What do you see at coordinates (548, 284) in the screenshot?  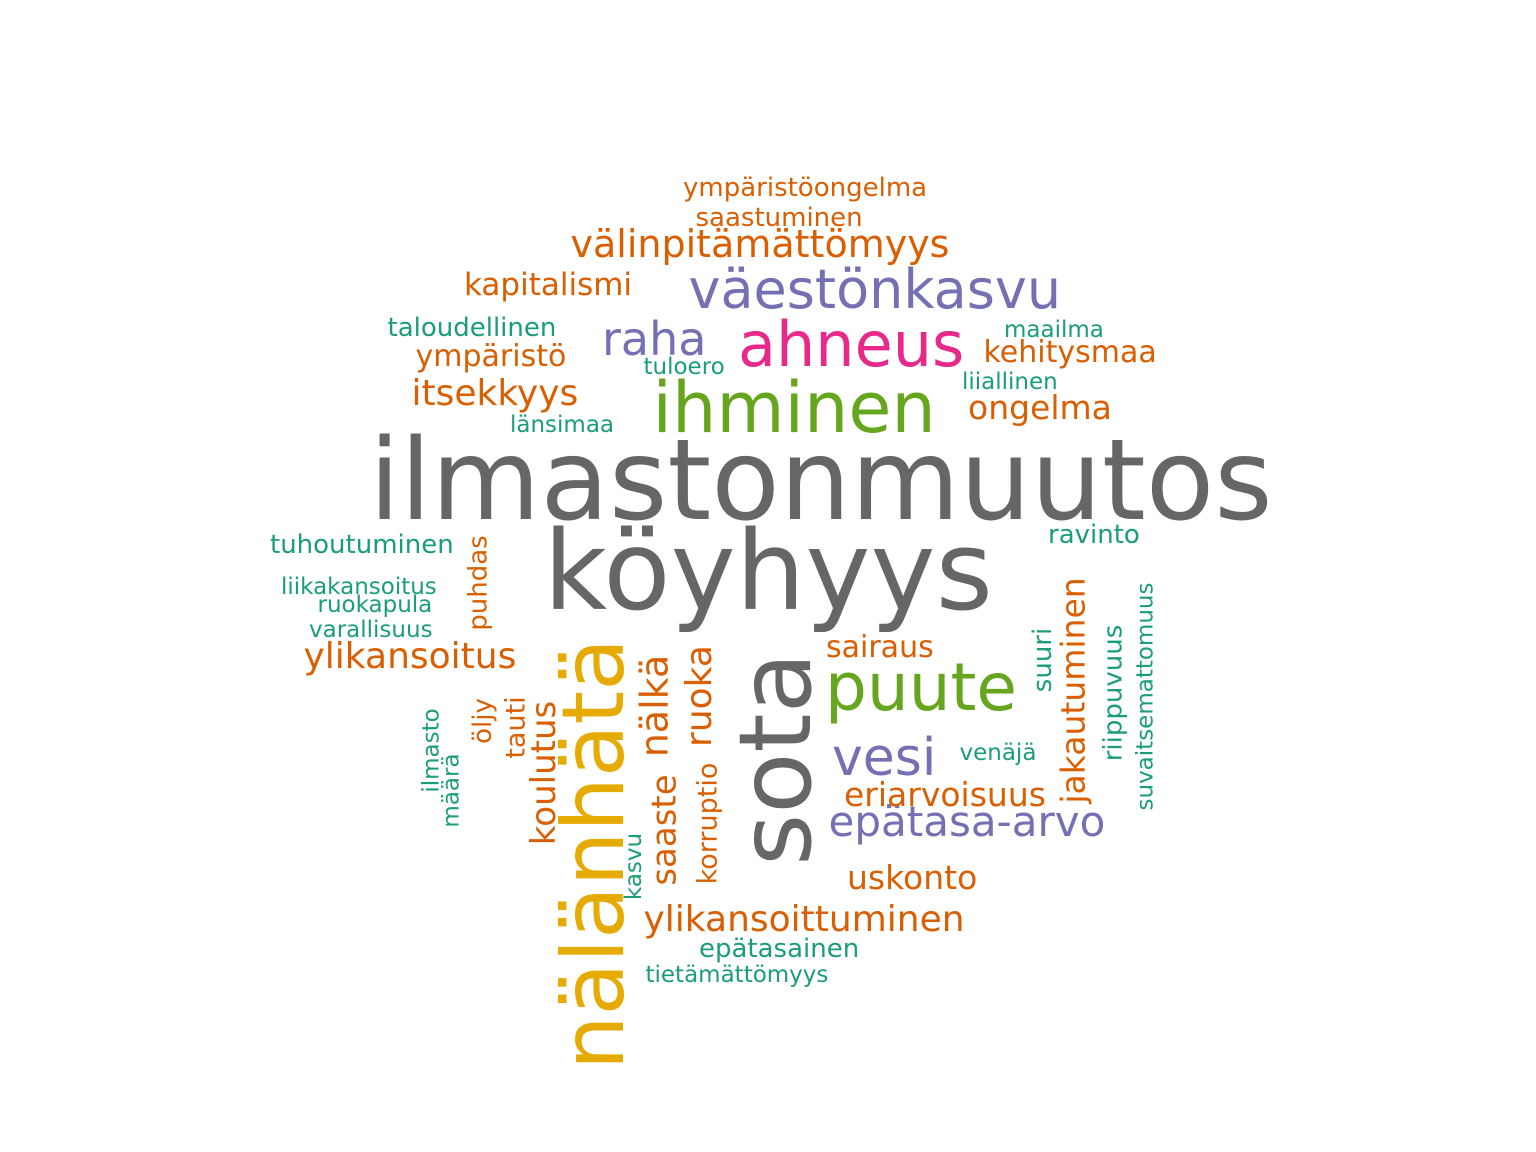 I see `word-kapitalismi: kapitalismi` at bounding box center [548, 284].